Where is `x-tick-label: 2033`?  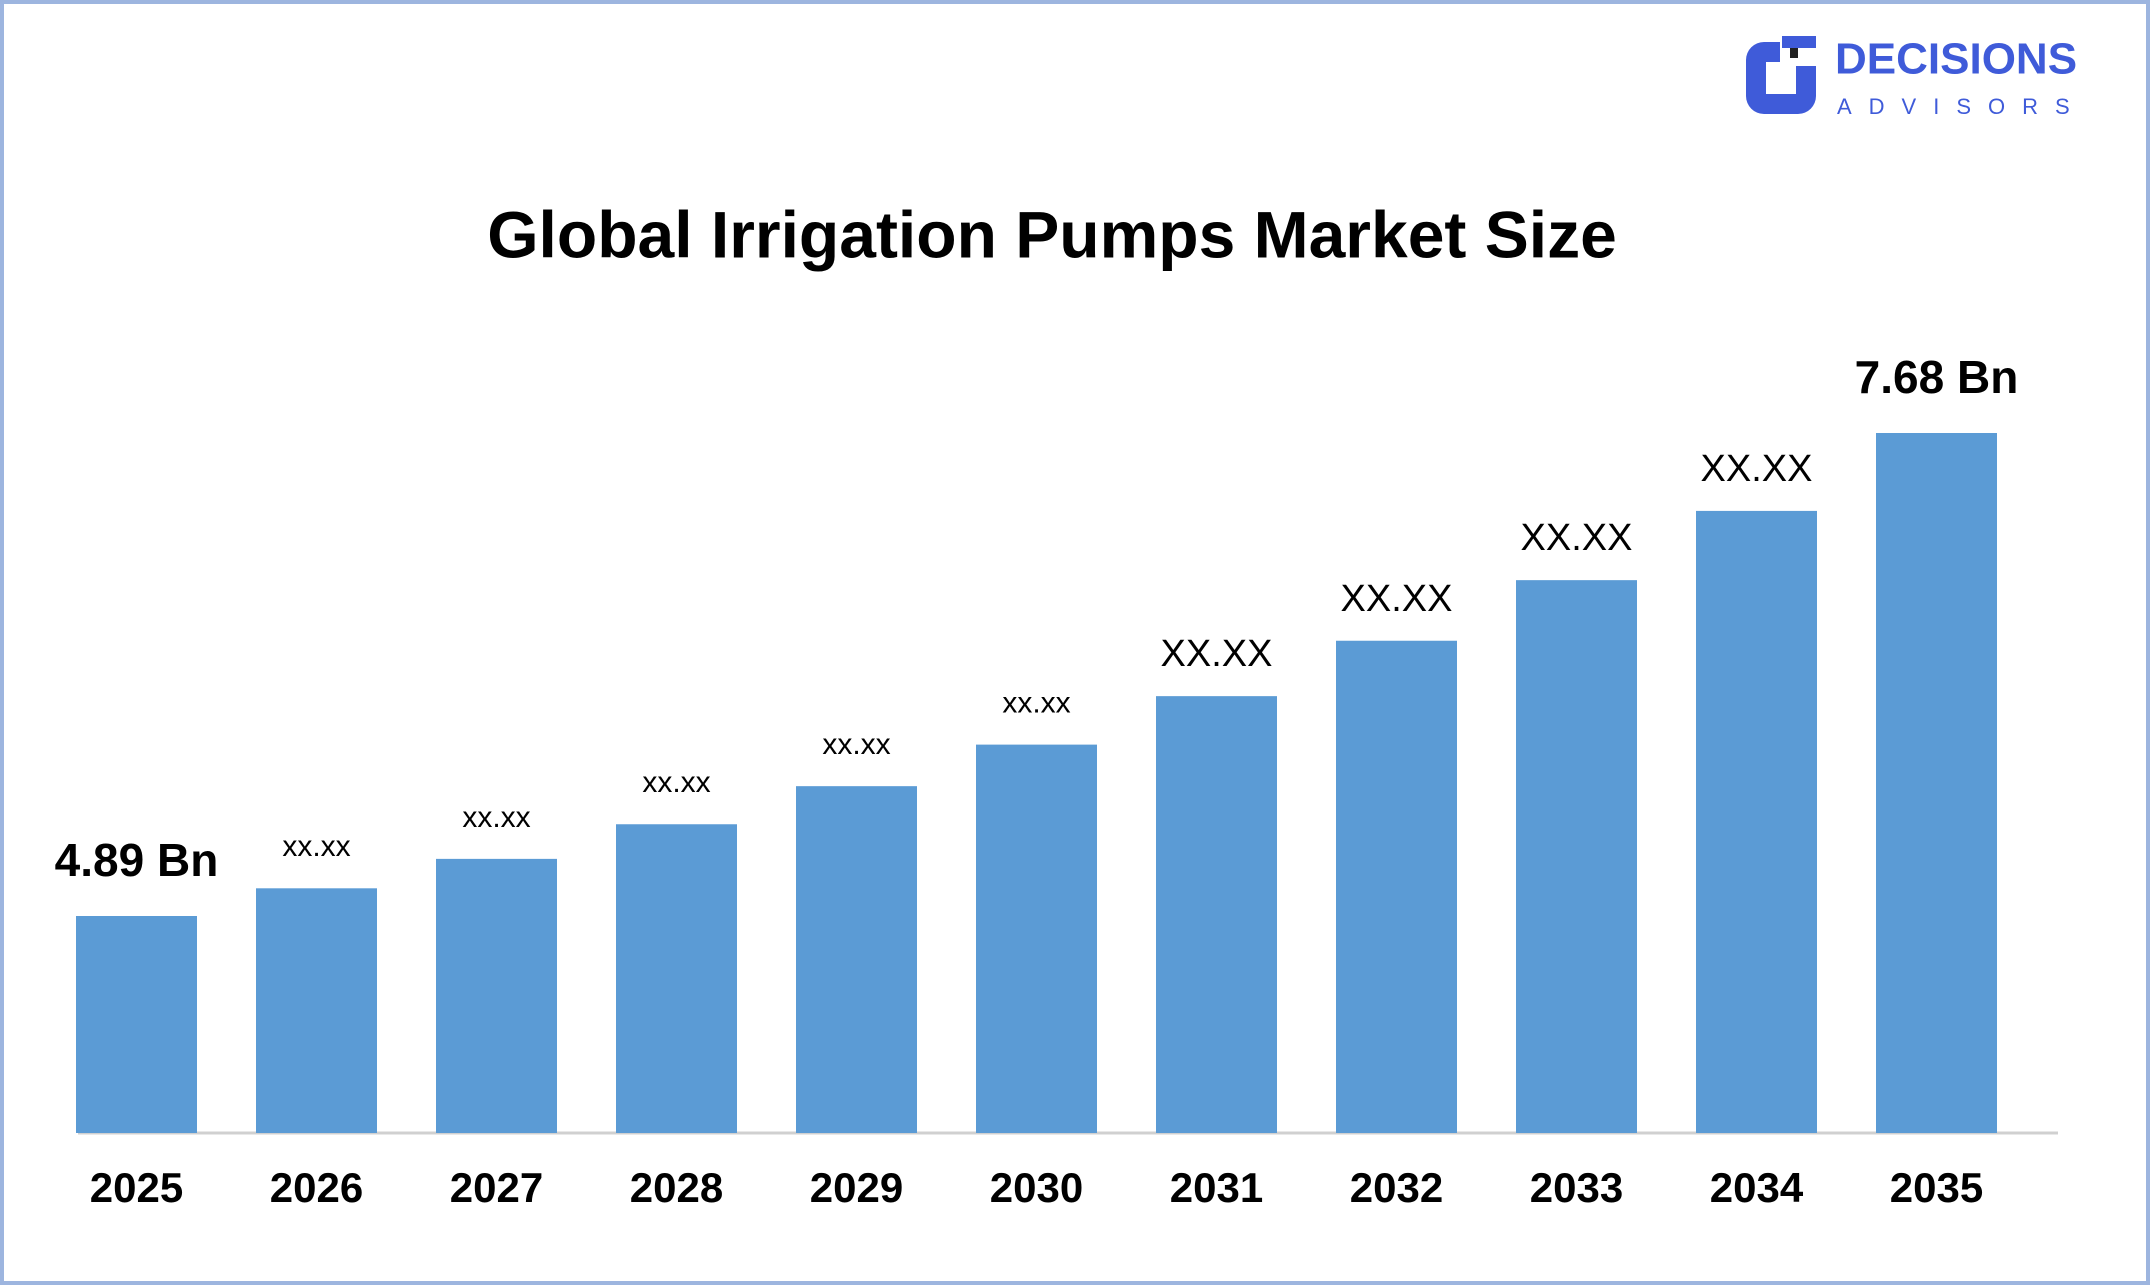 x-tick-label: 2033 is located at coordinates (1576, 1187).